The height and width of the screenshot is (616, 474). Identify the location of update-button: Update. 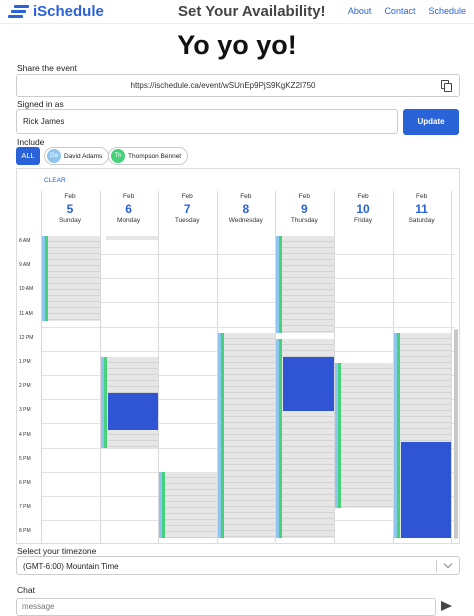
(431, 122).